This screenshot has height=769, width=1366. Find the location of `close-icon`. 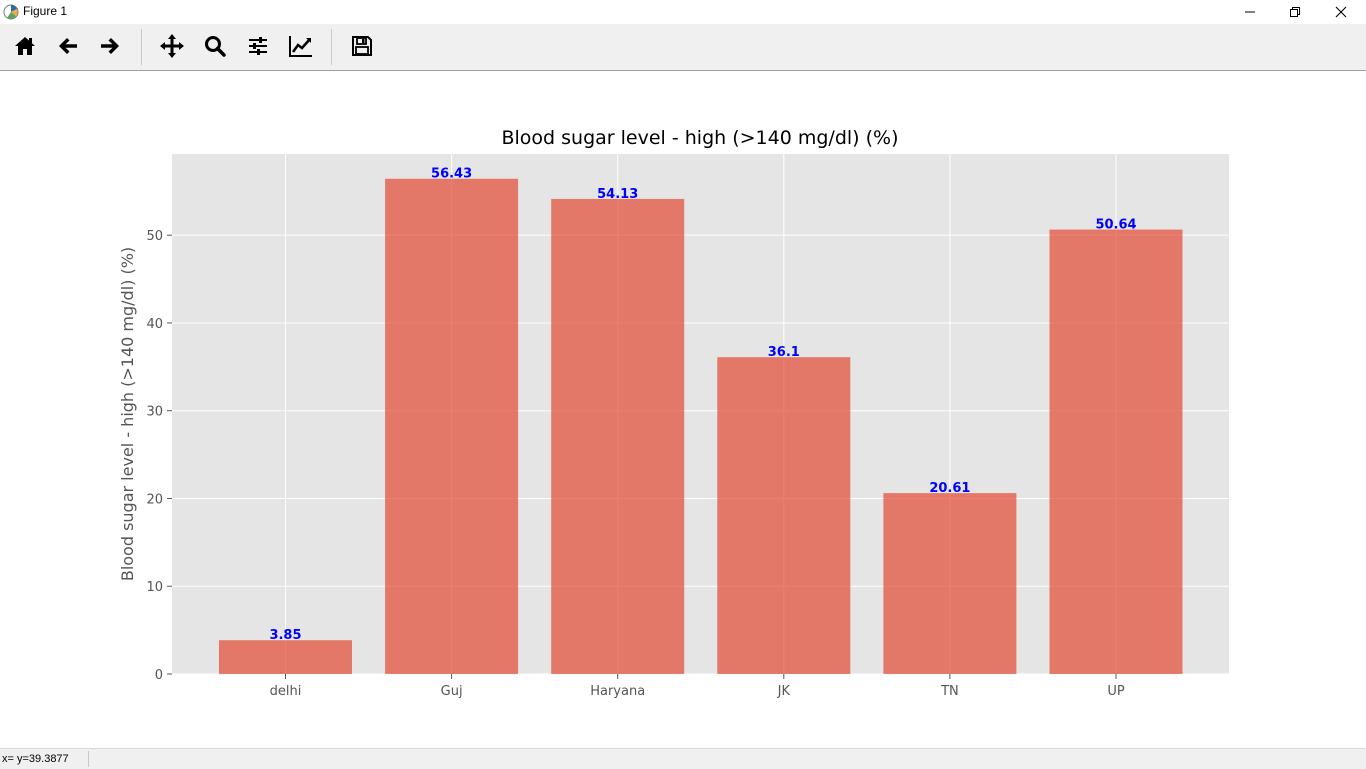

close-icon is located at coordinates (1341, 12).